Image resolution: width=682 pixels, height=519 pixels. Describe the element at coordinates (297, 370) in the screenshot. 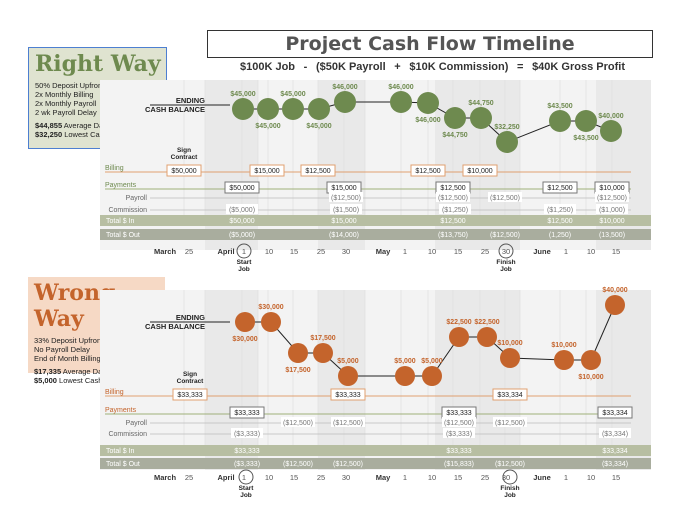

I see `balance-point-label: $17,500` at that location.